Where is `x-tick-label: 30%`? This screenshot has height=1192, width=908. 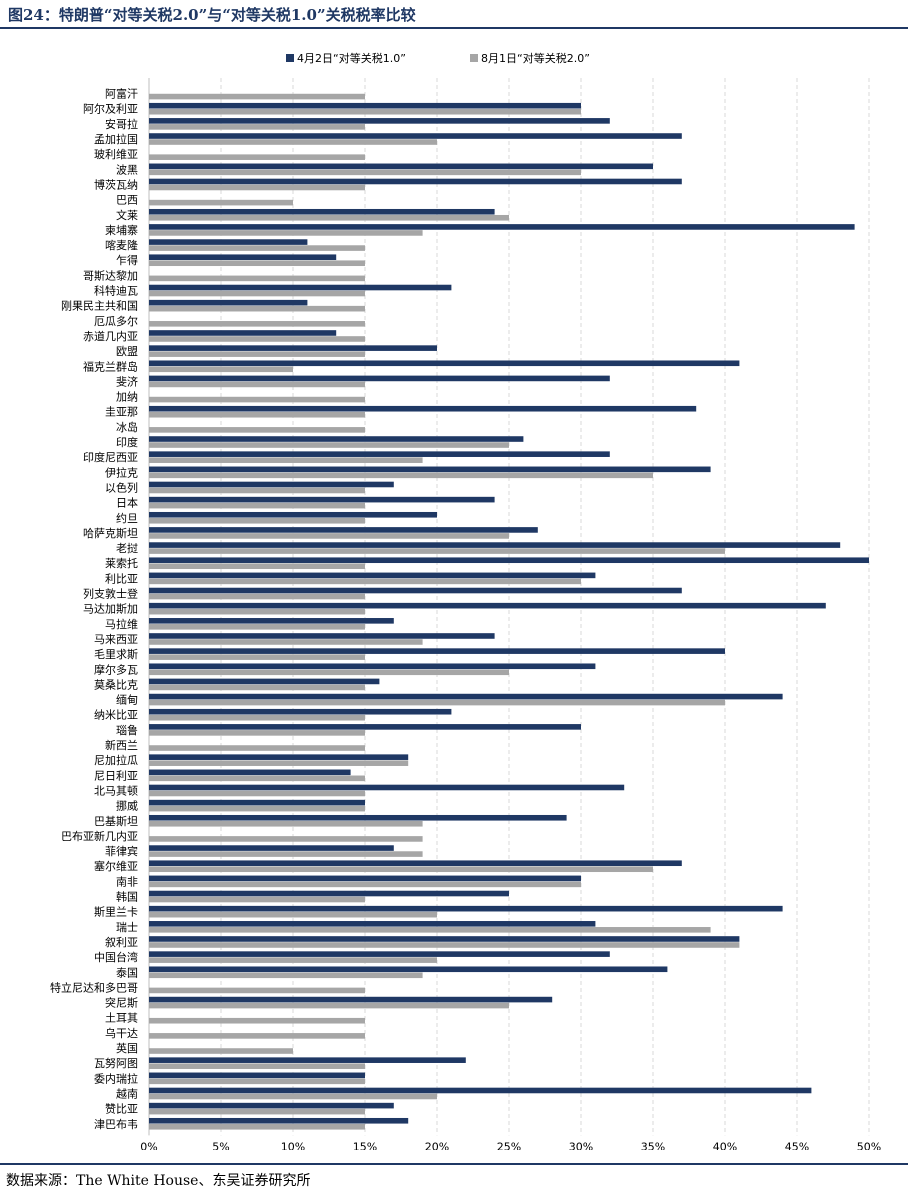
x-tick-label: 30% is located at coordinates (581, 1145).